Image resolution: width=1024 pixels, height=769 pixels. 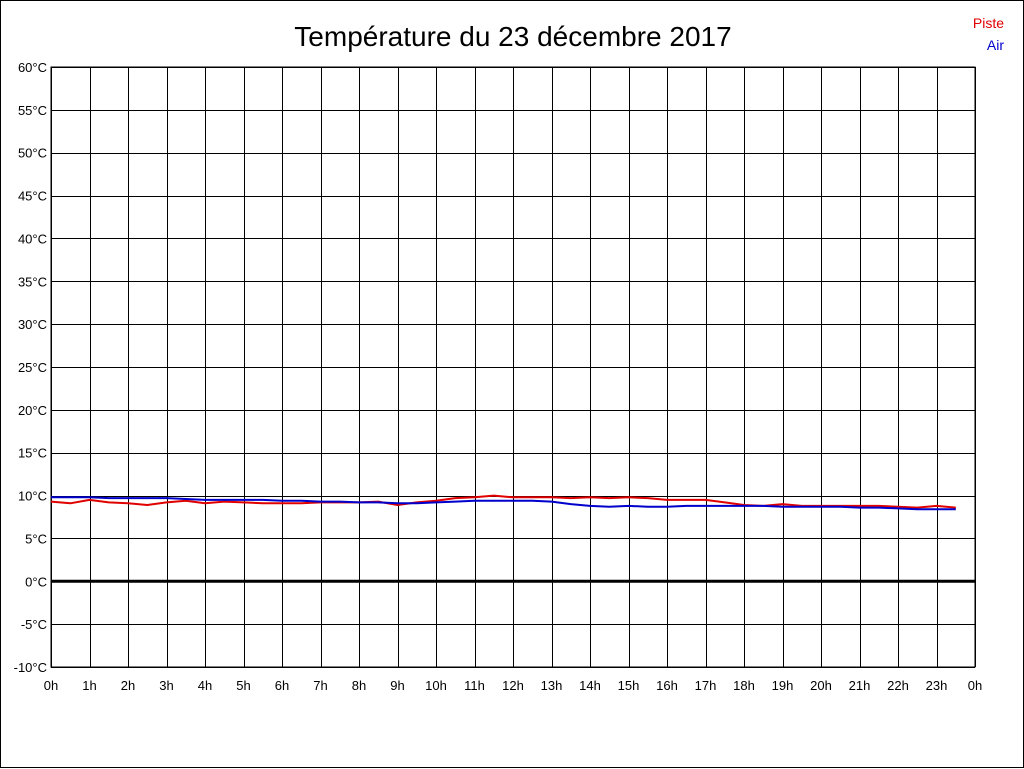 What do you see at coordinates (36, 581) in the screenshot?
I see `y-tick-label: 0°C` at bounding box center [36, 581].